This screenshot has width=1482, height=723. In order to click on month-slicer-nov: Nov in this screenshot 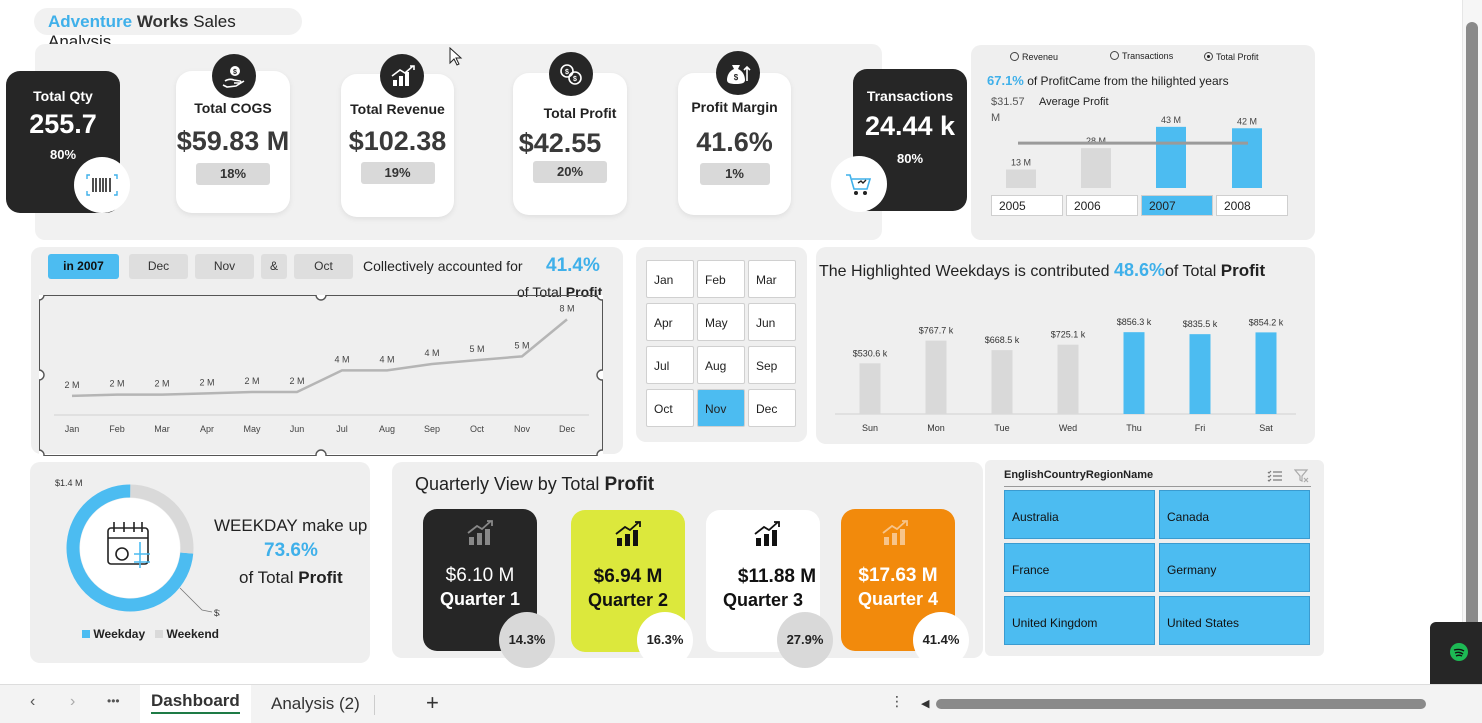, I will do `click(721, 408)`.